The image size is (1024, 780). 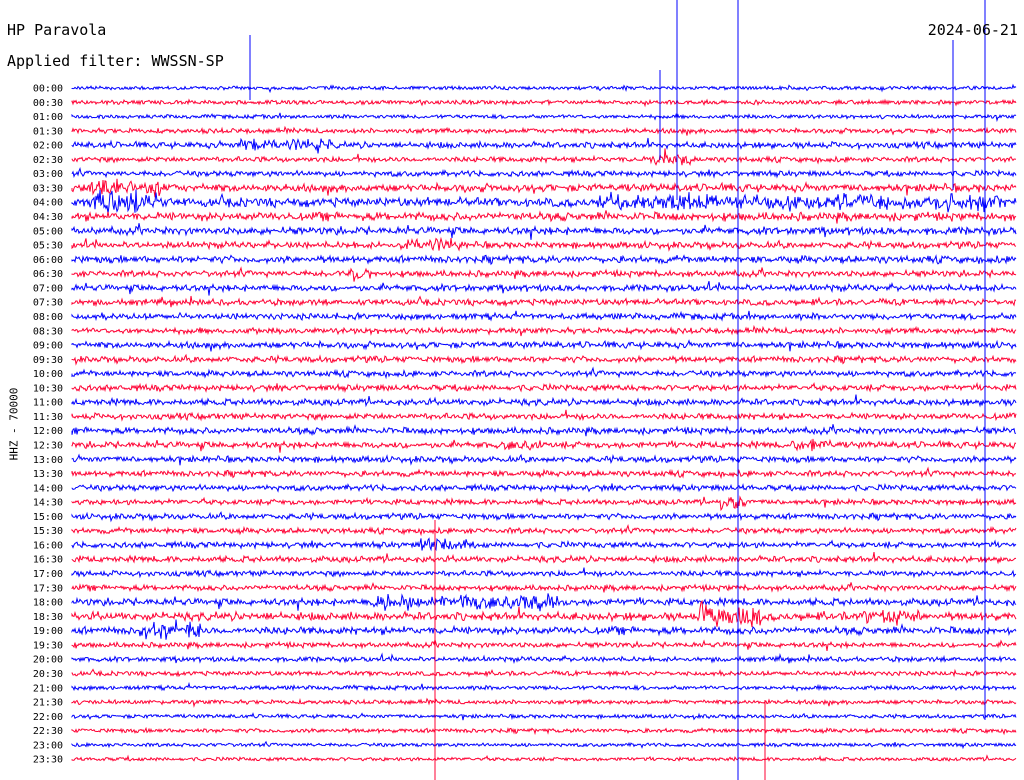 What do you see at coordinates (48, 417) in the screenshot?
I see `time-tick-1130: 11:30` at bounding box center [48, 417].